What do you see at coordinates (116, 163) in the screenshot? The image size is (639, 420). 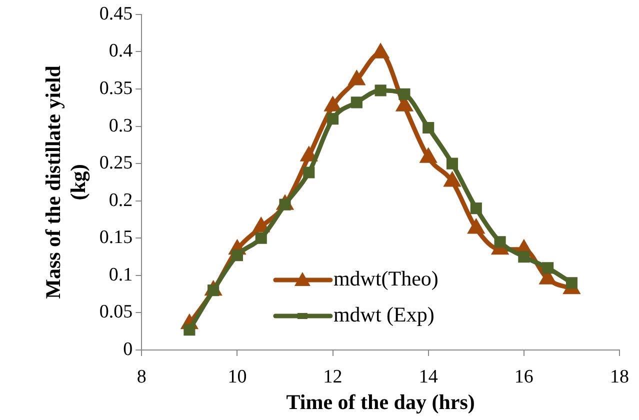 I see `y-tick-label: 0.25` at bounding box center [116, 163].